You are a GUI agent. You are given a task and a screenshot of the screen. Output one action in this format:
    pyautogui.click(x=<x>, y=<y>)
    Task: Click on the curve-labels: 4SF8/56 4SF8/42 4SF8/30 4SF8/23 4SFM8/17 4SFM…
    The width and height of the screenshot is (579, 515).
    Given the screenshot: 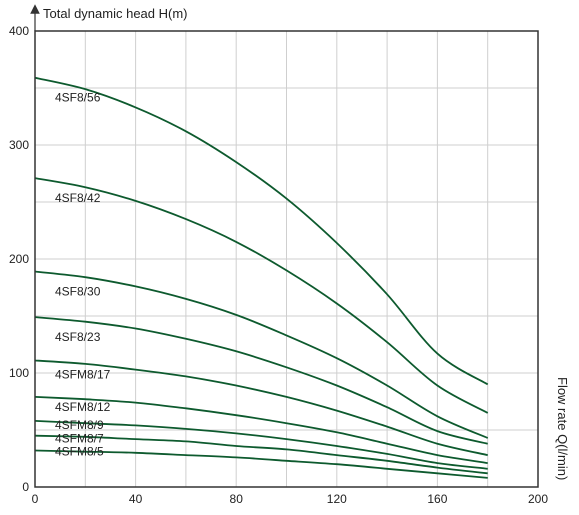 What is the action you would take?
    pyautogui.click(x=83, y=275)
    